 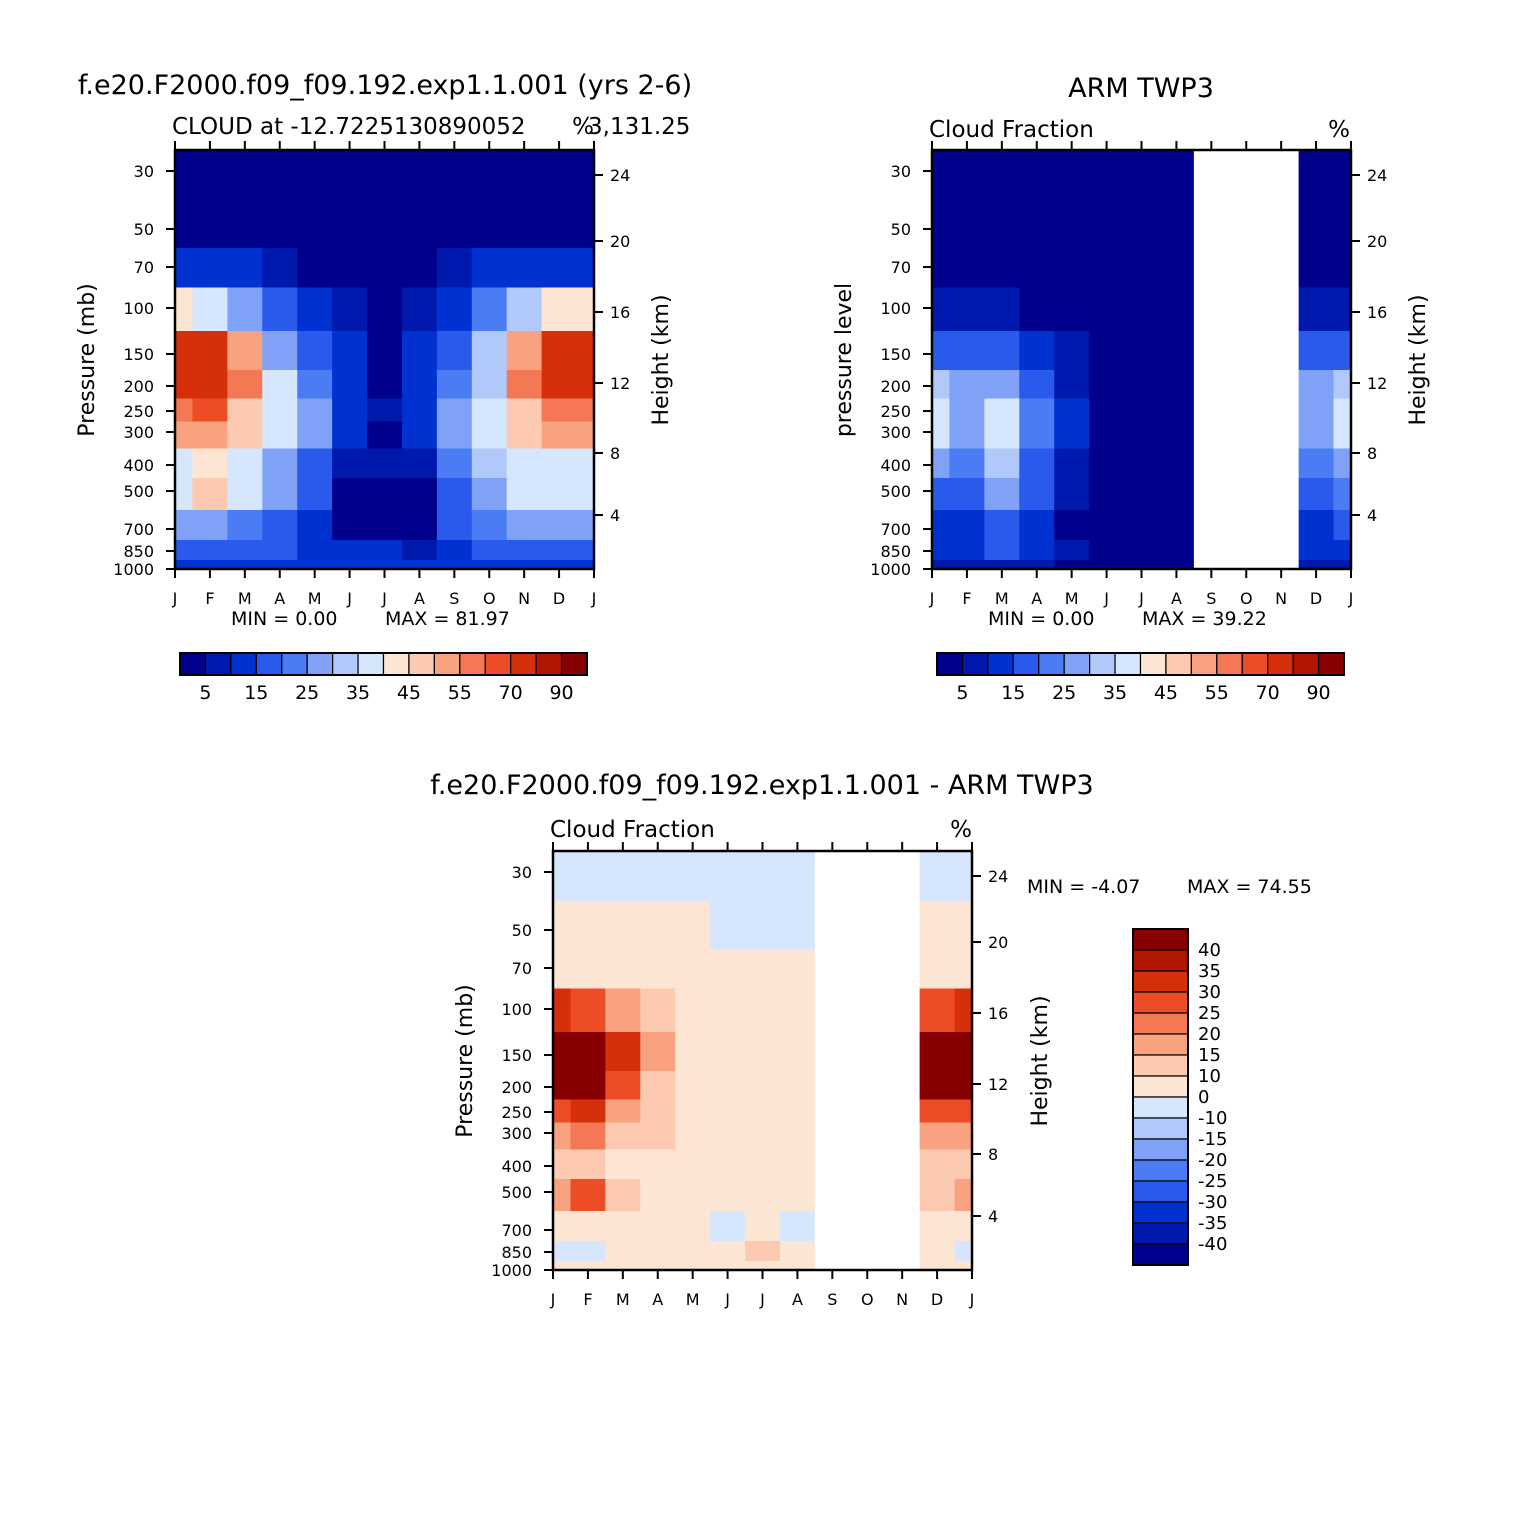 I want to click on colorbar: 5 15 25 35 45 55 70 90, so click(x=383, y=678).